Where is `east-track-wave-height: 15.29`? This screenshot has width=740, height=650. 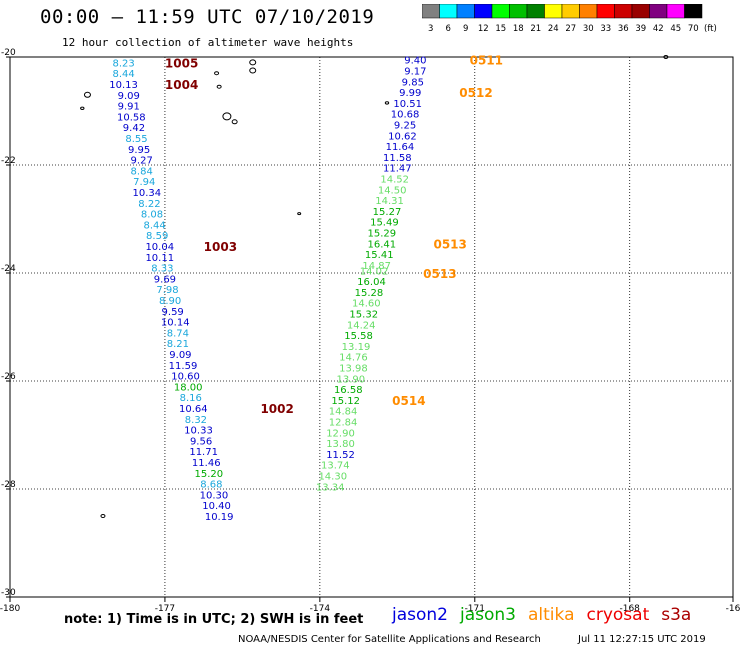
east-track-wave-height: 15.29 is located at coordinates (382, 234).